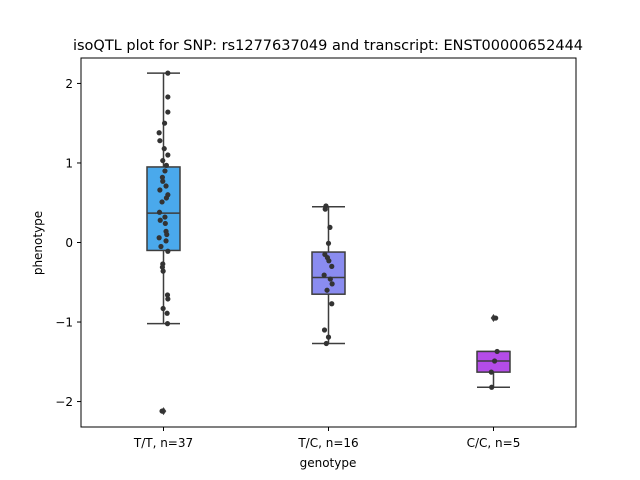 The image size is (640, 480). Describe the element at coordinates (69, 163) in the screenshot. I see `y-tick-label: 1` at that location.